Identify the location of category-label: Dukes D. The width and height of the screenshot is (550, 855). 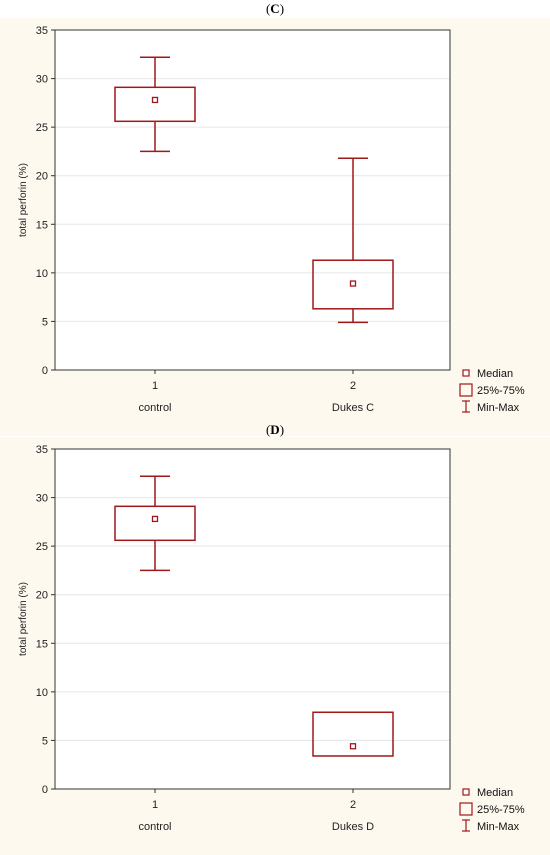
(353, 827).